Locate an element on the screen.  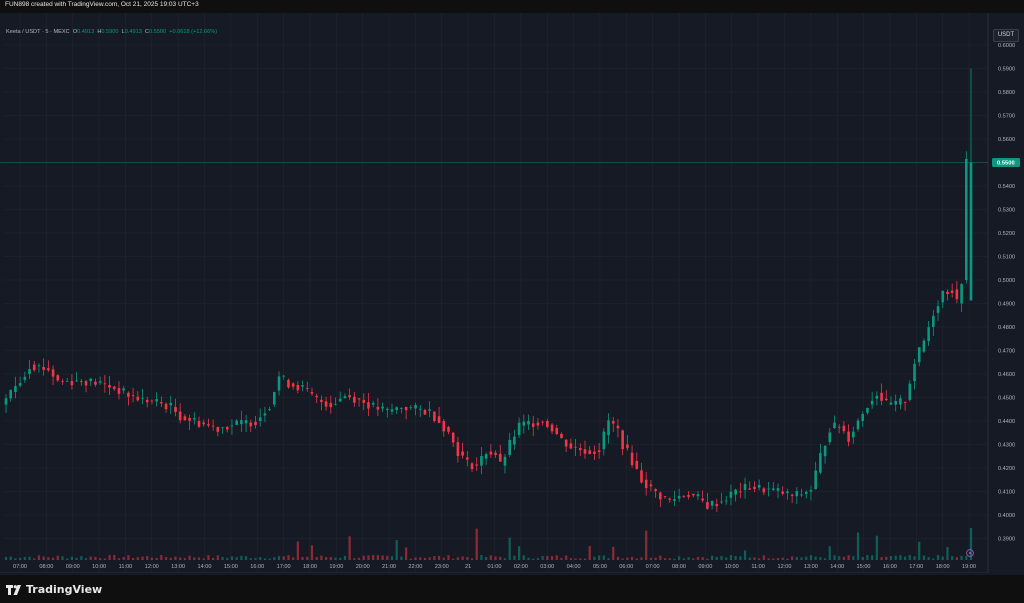
price-tick-label: 0.4200 is located at coordinates (1006, 469).